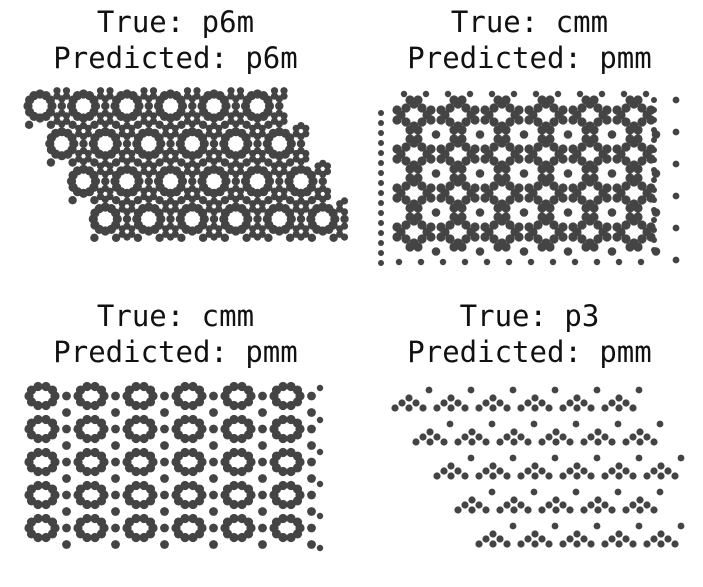 The height and width of the screenshot is (587, 703). Describe the element at coordinates (529, 316) in the screenshot. I see `true-label: True: p3` at that location.